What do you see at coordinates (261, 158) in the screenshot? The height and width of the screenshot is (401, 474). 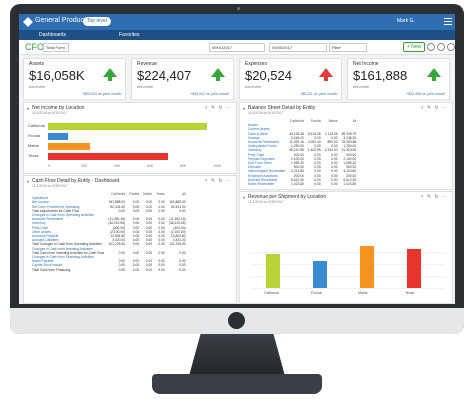 I see `row-label: Prepaid Expenses` at bounding box center [261, 158].